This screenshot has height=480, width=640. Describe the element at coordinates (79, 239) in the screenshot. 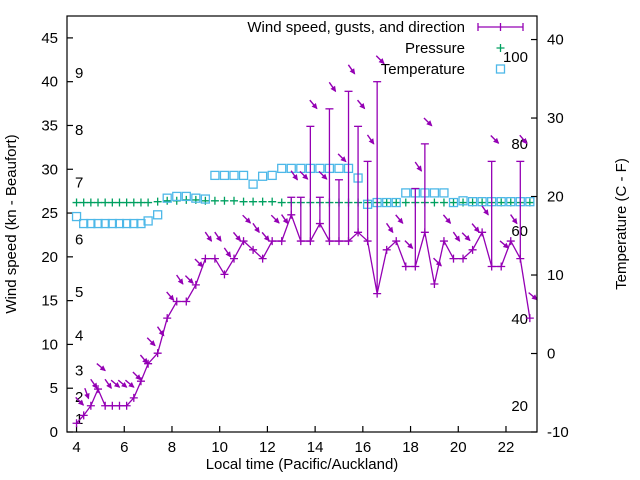

I see `beaufort-label: 6` at that location.